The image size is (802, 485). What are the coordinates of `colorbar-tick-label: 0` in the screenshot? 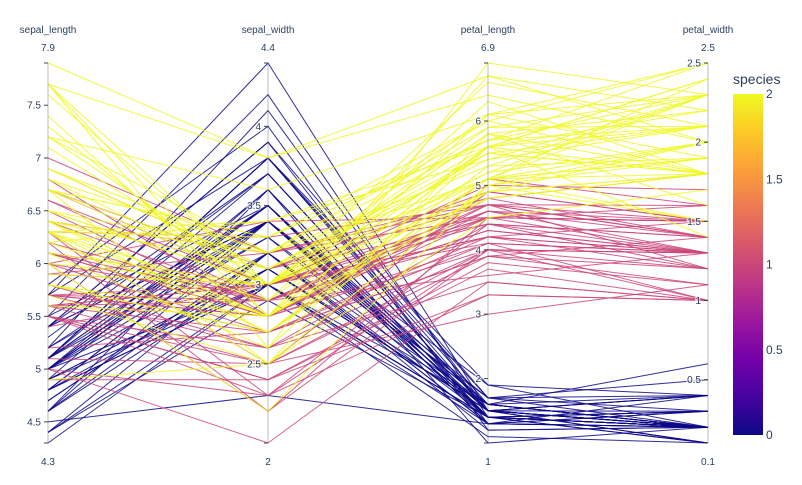 It's located at (769, 435).